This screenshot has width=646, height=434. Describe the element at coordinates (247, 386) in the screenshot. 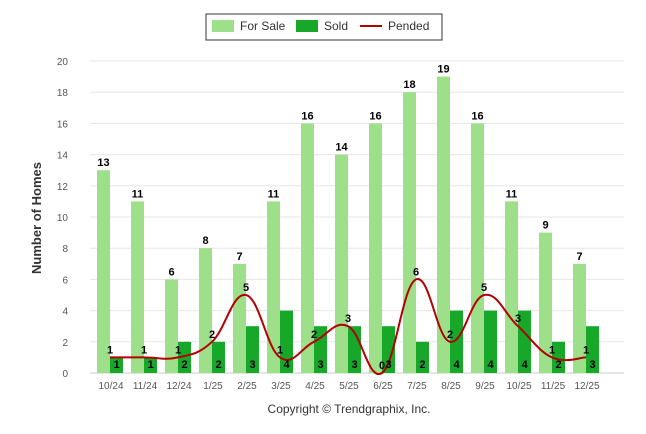

I see `x-tick-label: 2/25` at that location.